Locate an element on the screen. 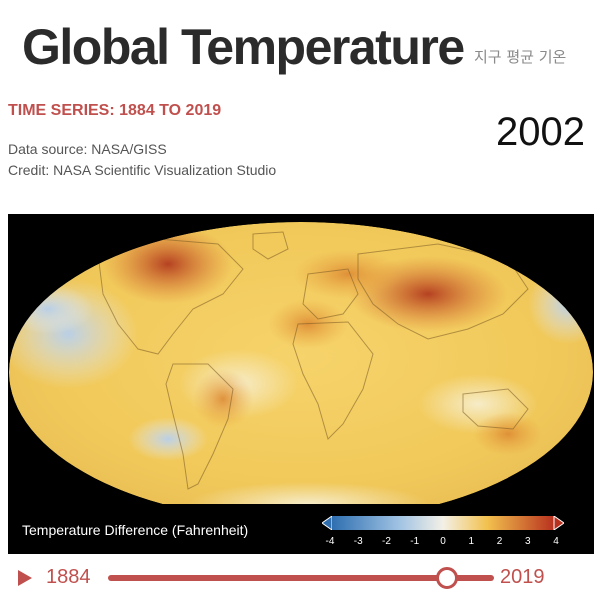 This screenshot has height=600, width=600. timeline-bar: 1884 2019 is located at coordinates (300, 580).